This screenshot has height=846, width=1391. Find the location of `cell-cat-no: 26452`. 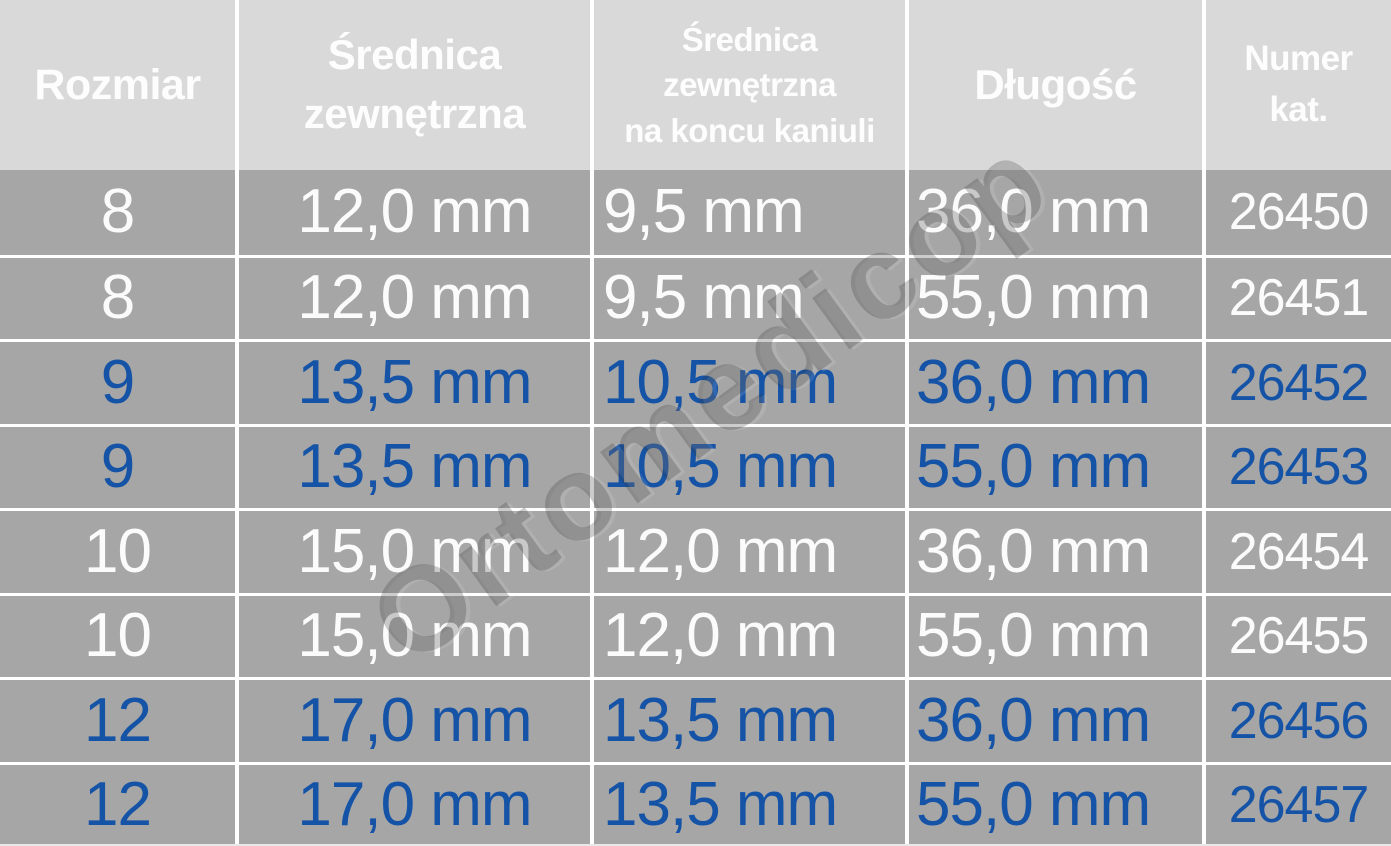

cell-cat-no: 26452 is located at coordinates (1296, 383).